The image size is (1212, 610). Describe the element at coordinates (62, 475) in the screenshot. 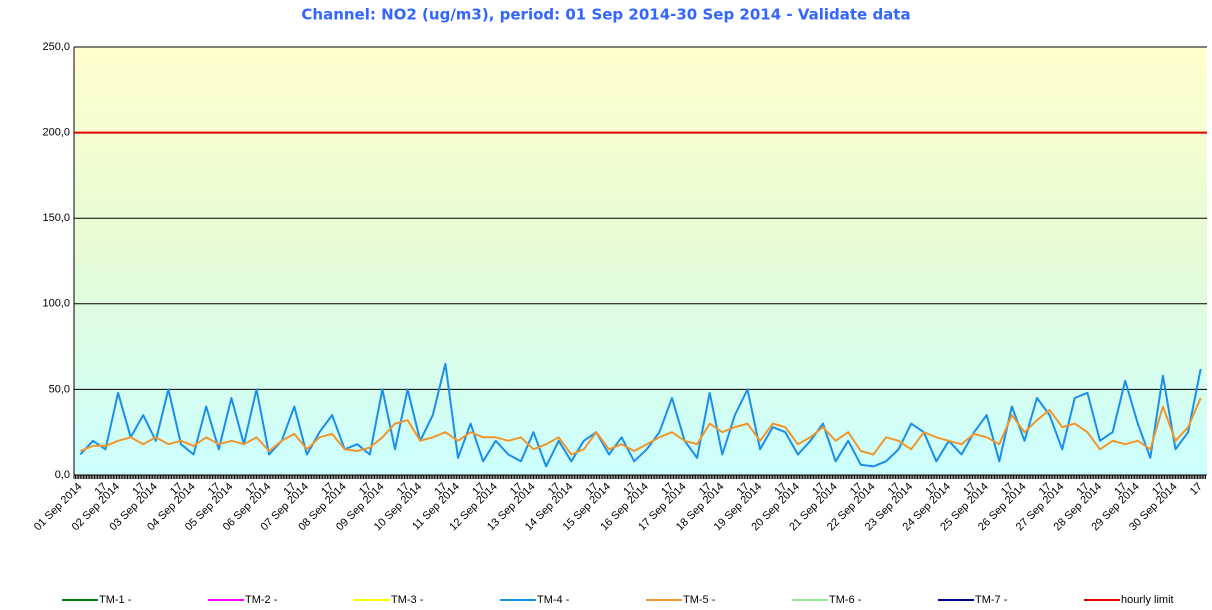

I see `y-tick-label: 0,0` at that location.